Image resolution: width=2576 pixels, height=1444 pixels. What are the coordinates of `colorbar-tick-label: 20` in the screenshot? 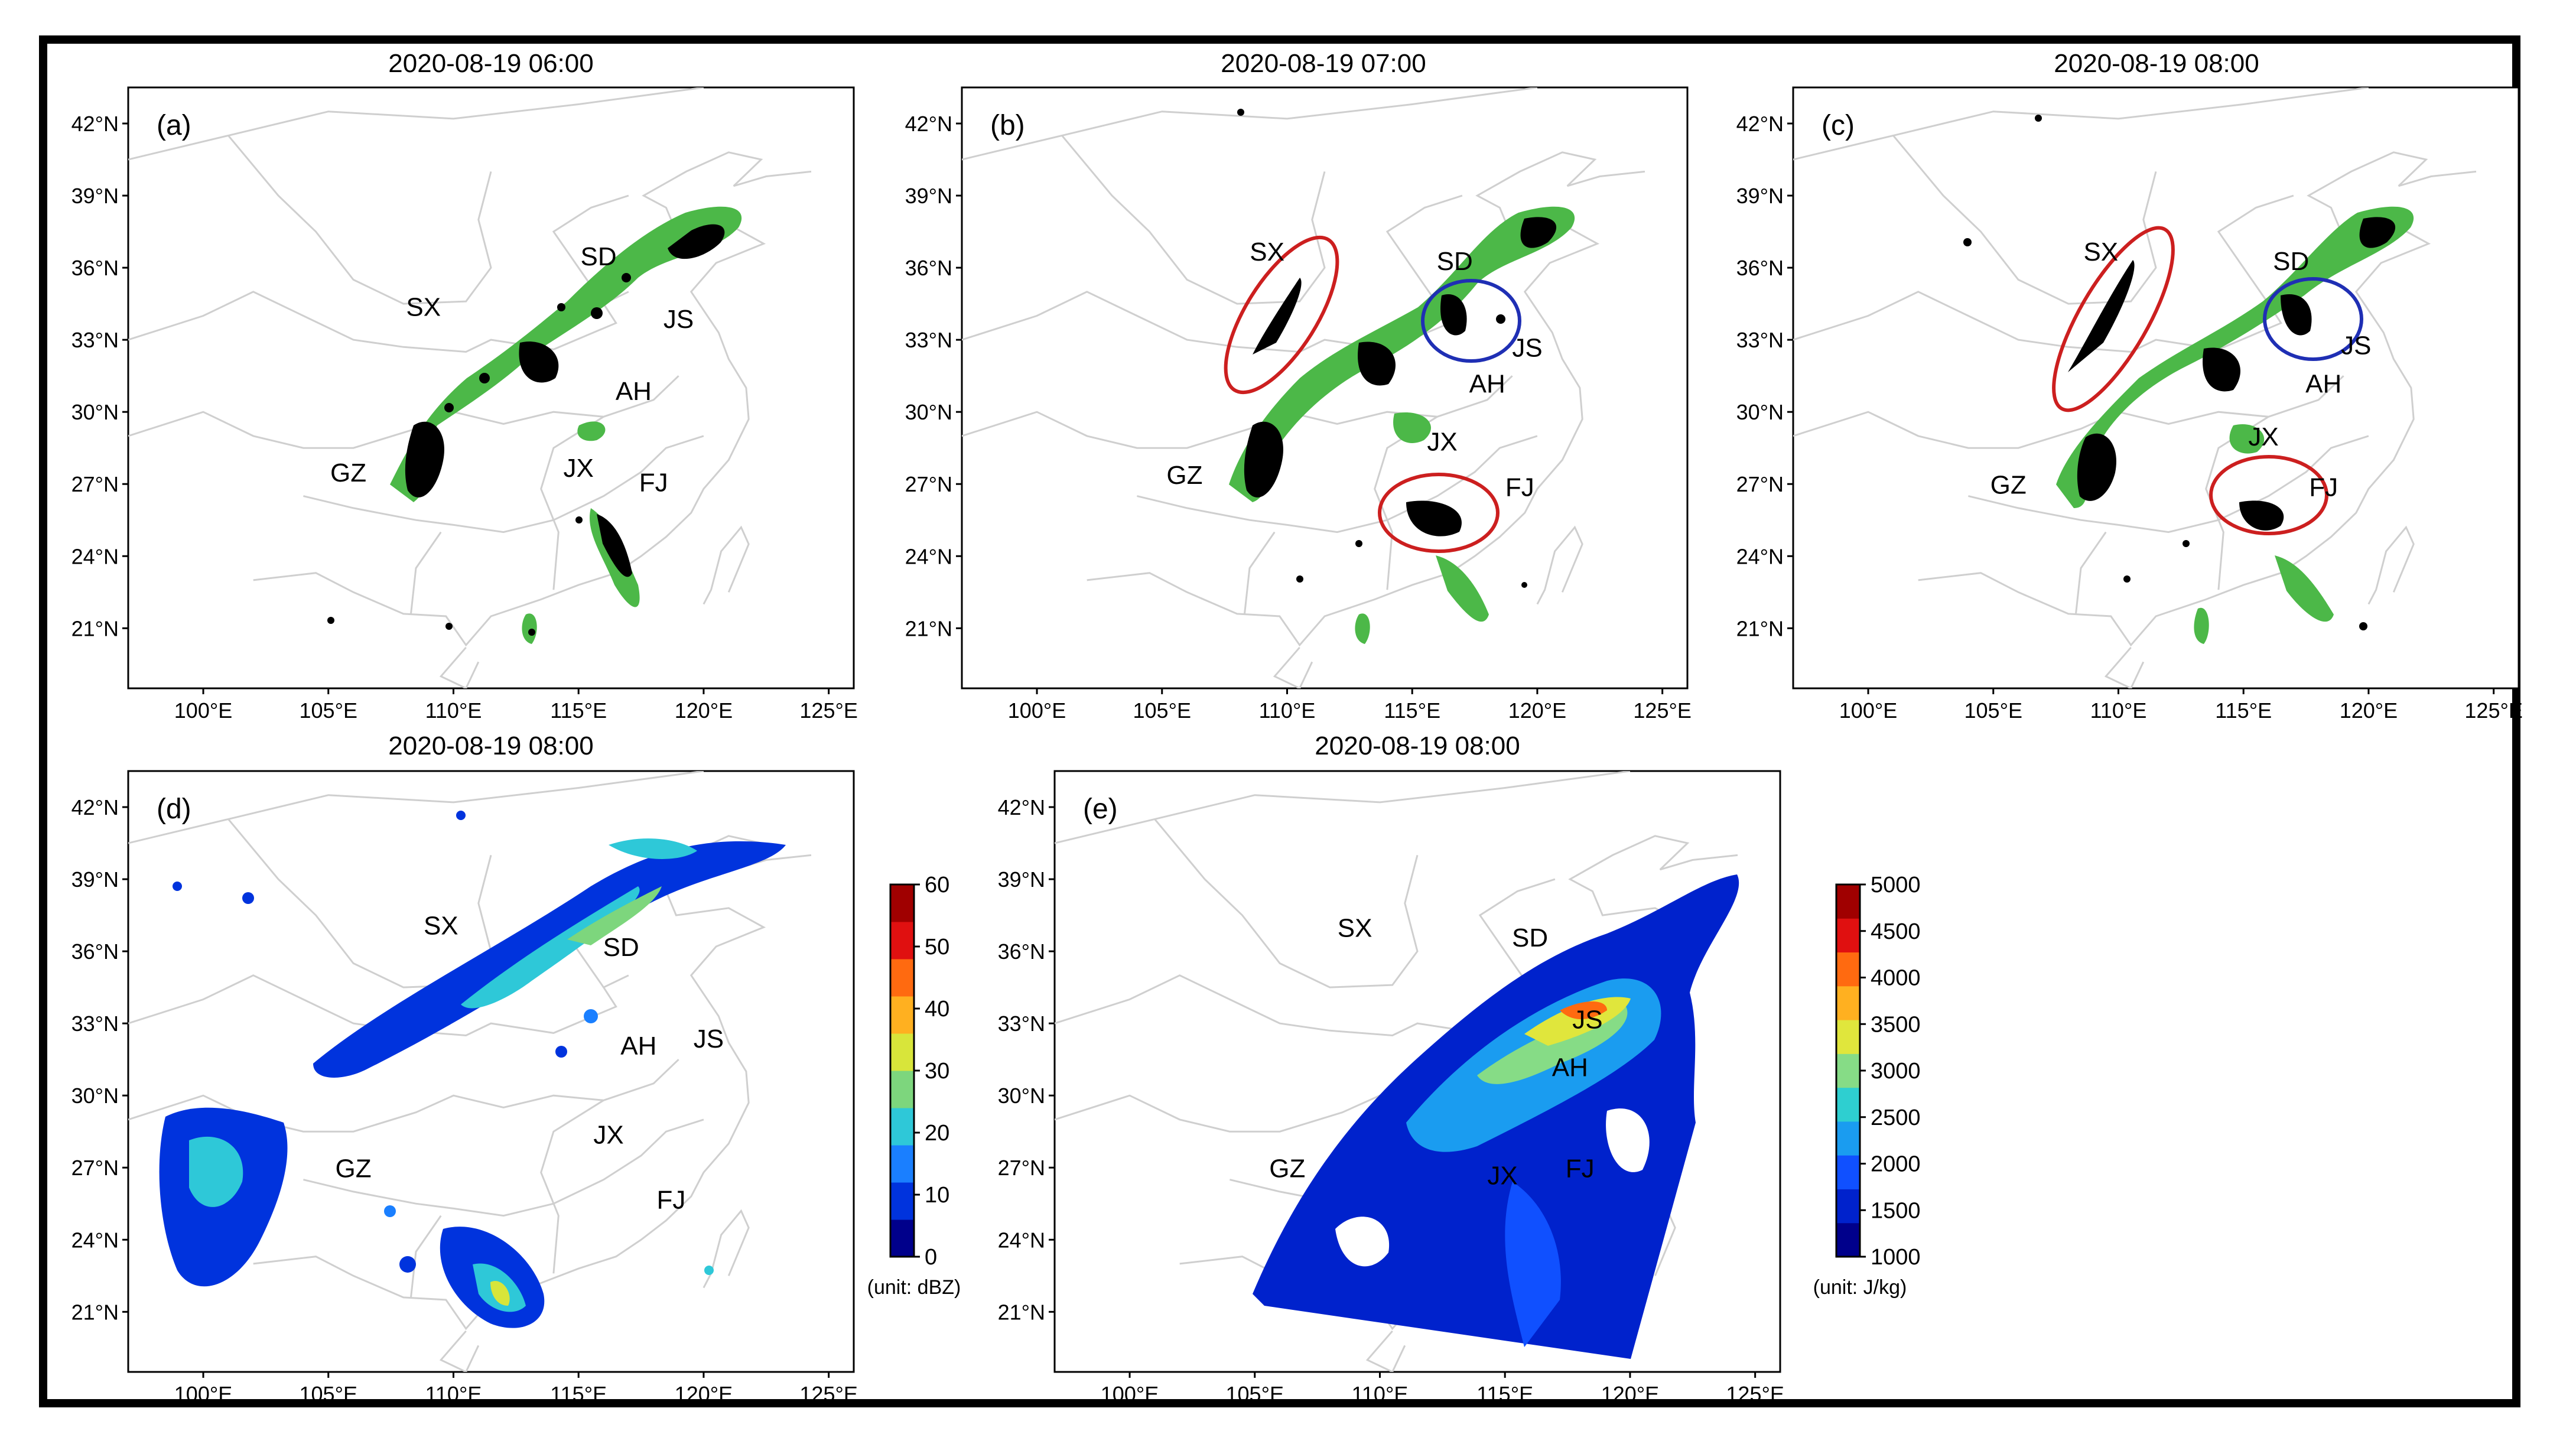 It's located at (937, 1133).